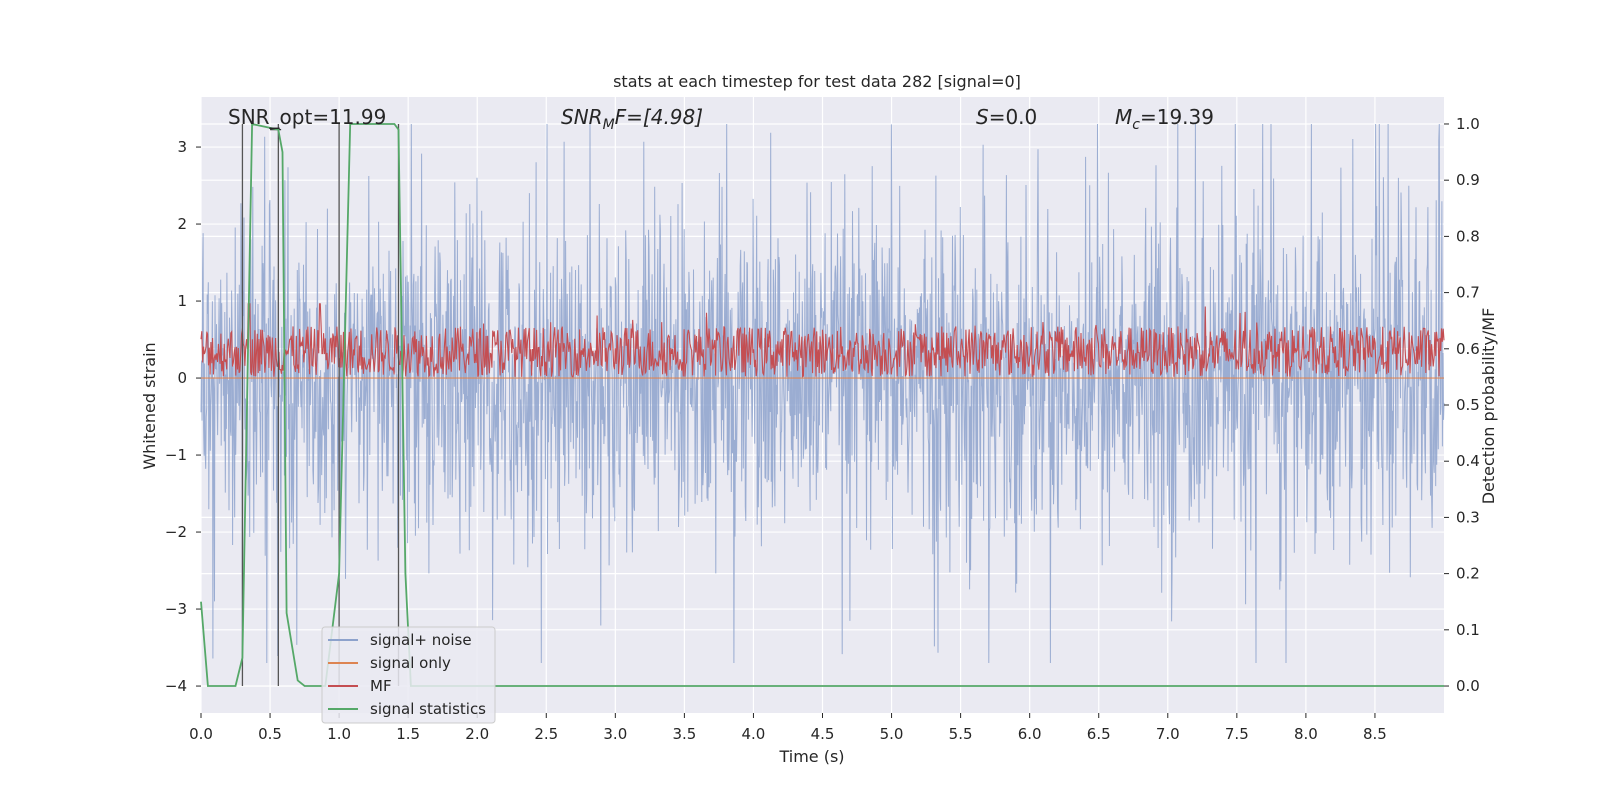 The width and height of the screenshot is (1600, 800). Describe the element at coordinates (428, 709) in the screenshot. I see `legend-label-signal-statistics: signal statistics` at that location.